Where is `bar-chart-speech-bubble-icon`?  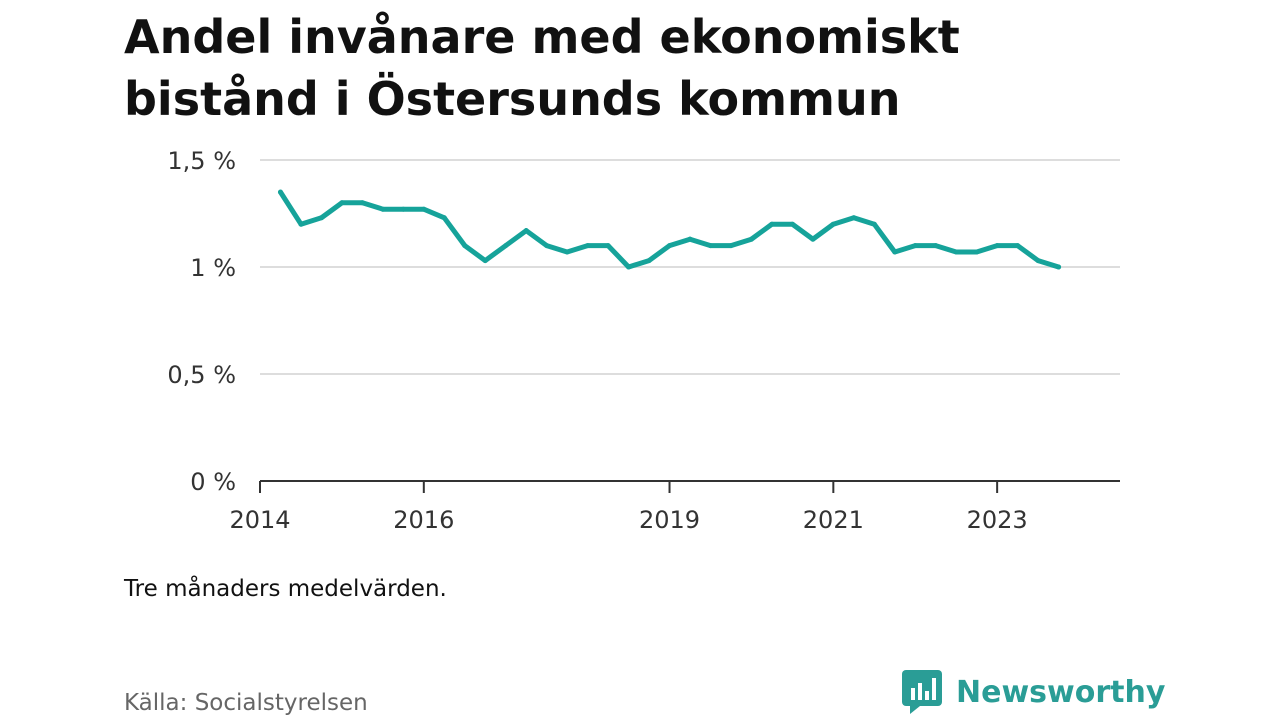 bar-chart-speech-bubble-icon is located at coordinates (922, 692).